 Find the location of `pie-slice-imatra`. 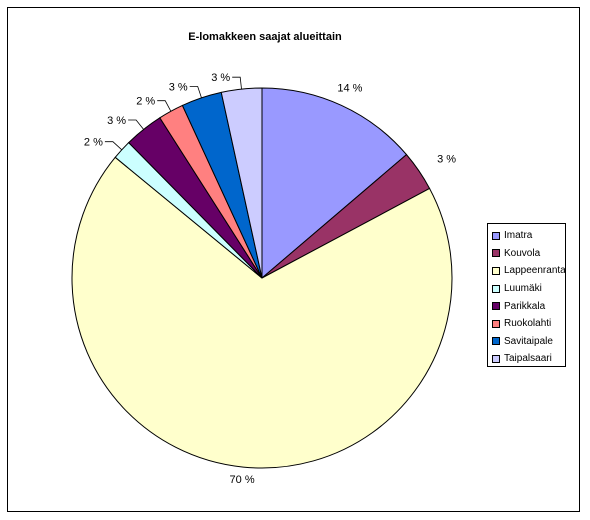

pie-slice-imatra is located at coordinates (334, 183).